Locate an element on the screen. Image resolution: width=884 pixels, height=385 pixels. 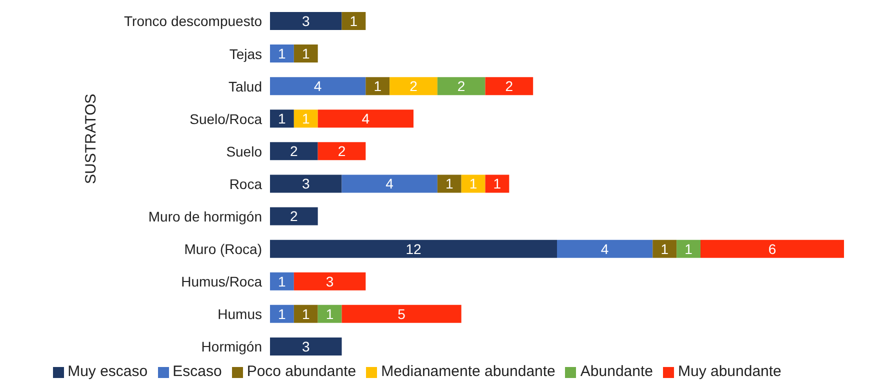
y-tick-label: Tejas is located at coordinates (245, 54).